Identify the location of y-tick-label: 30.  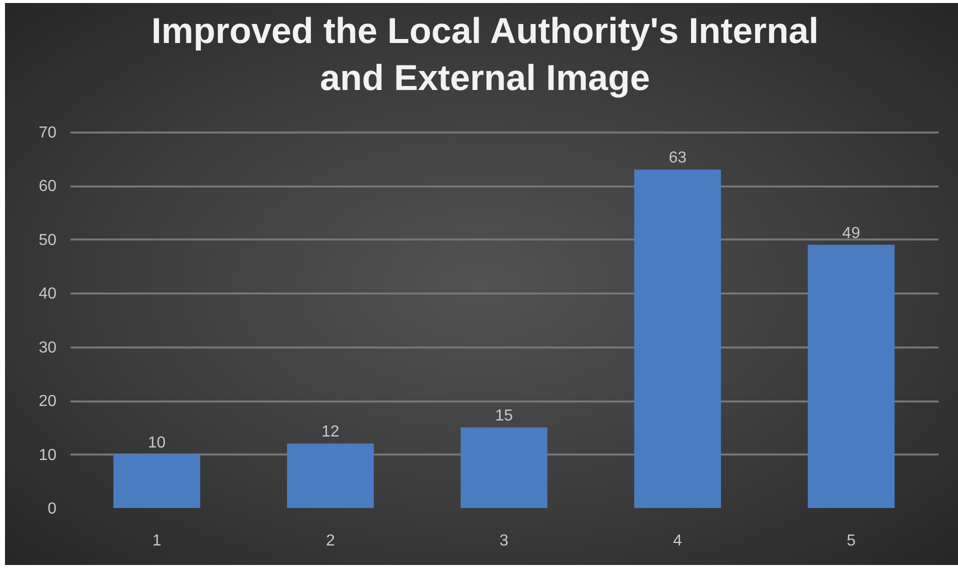
(47, 347).